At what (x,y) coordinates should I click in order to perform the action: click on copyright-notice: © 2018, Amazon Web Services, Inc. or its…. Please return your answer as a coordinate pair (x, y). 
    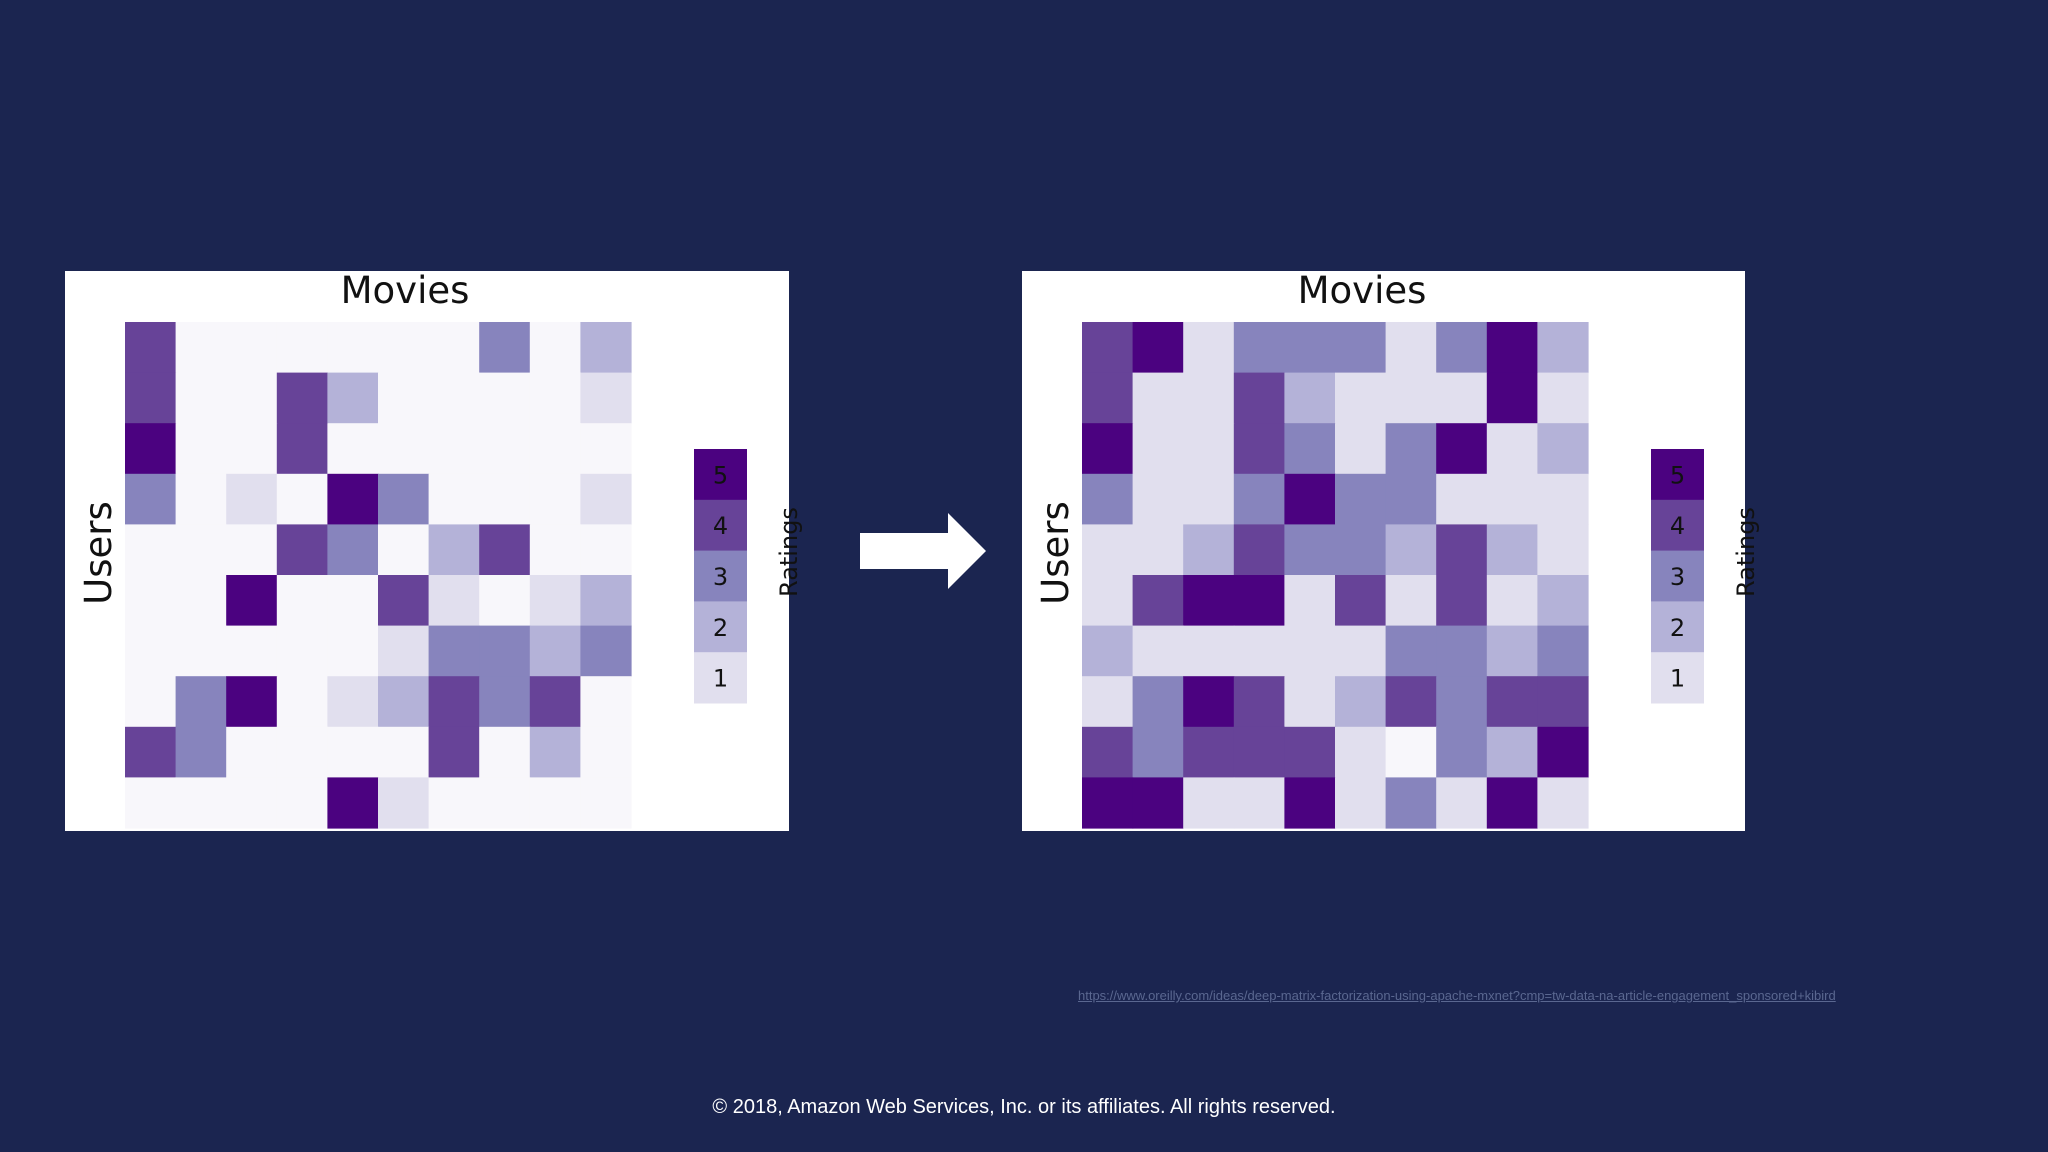
    Looking at the image, I should click on (1024, 1107).